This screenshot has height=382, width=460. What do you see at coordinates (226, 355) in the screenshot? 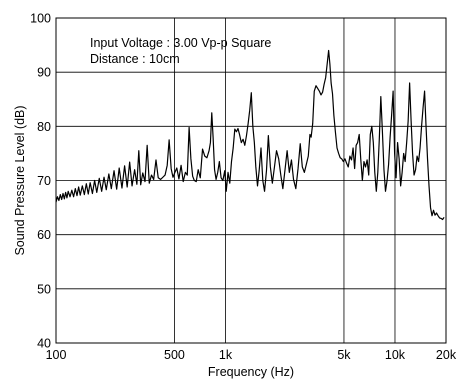
I see `x-tick-label: 1k` at bounding box center [226, 355].